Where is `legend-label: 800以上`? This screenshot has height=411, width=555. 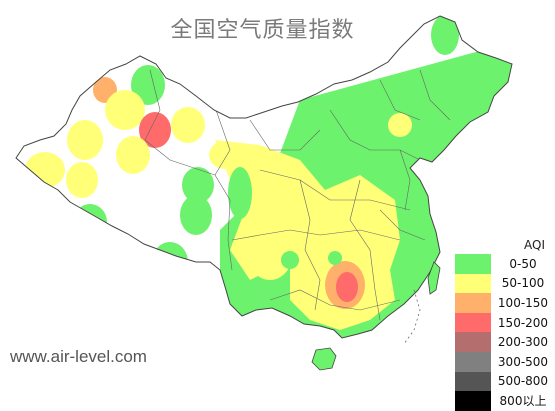 legend-label: 800以上 is located at coordinates (523, 401).